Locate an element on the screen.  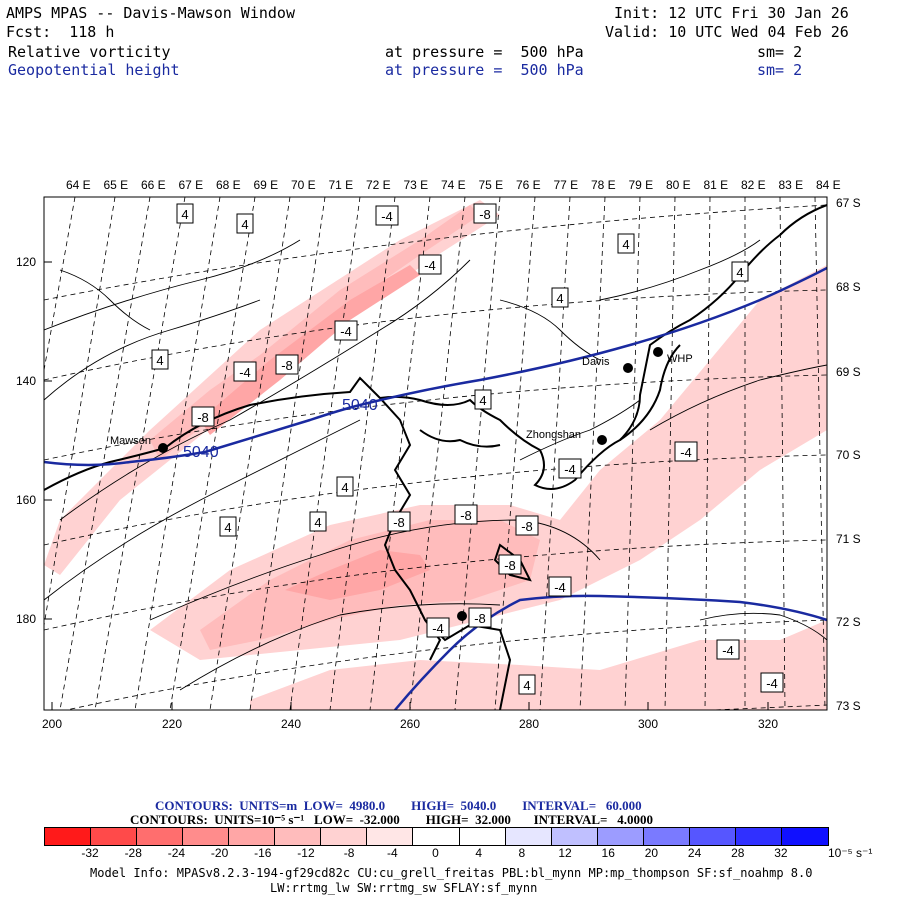
footer-physics: LW:rrtmg_lw SW:rrtmg_sw SFLAY:sf_mynn is located at coordinates (404, 888).